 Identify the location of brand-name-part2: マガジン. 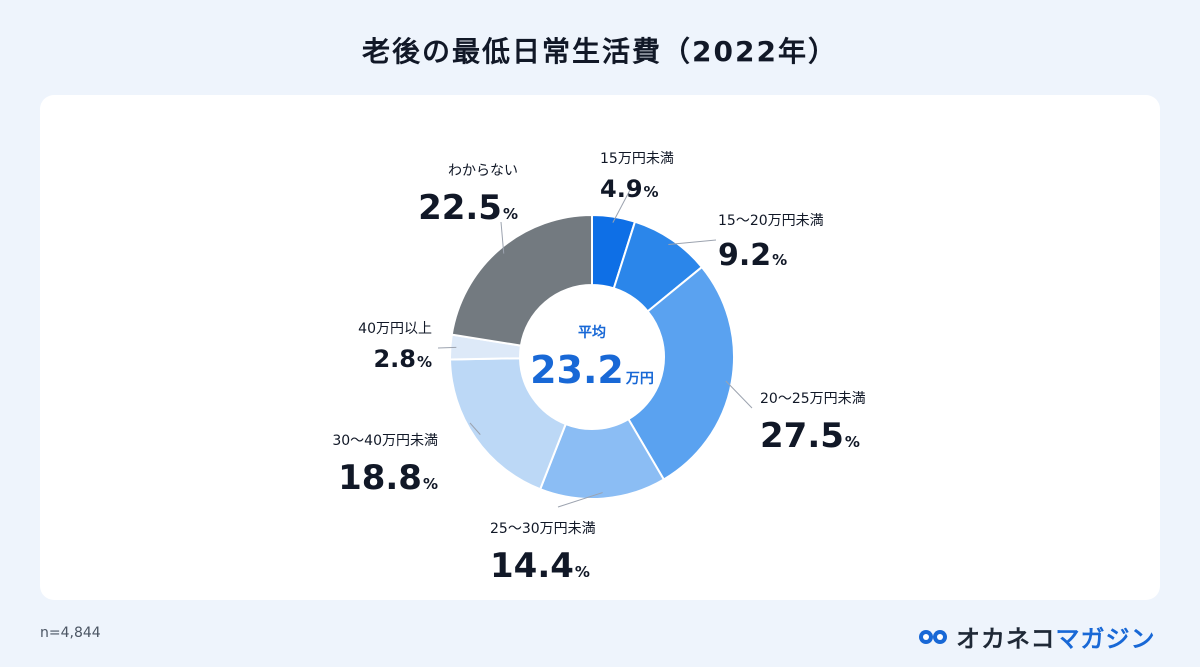
(1105, 639).